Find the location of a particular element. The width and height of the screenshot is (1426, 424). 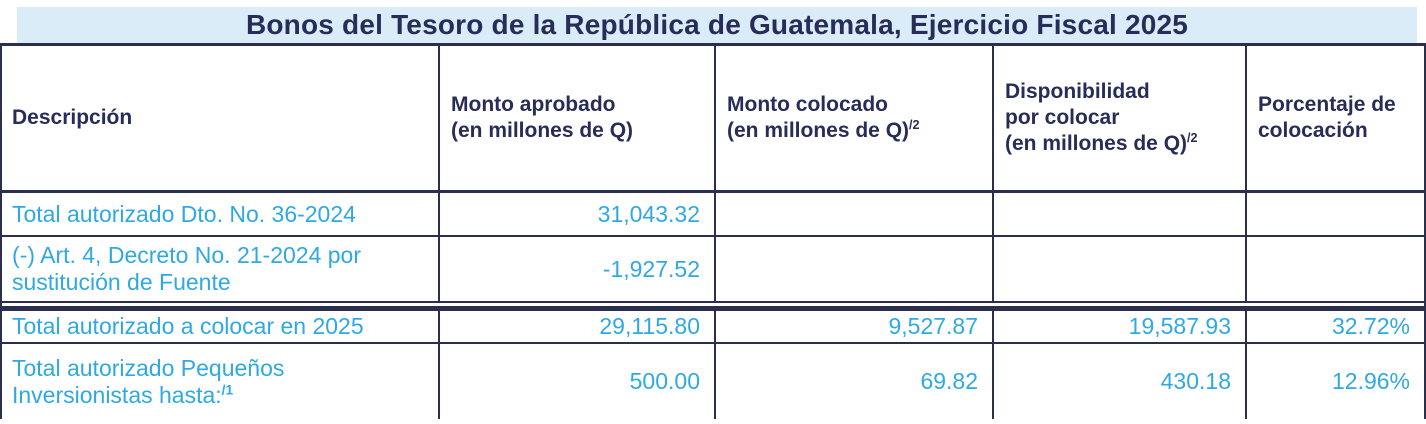

cell-text: Total autorizado Pequeños is located at coordinates (148, 367).